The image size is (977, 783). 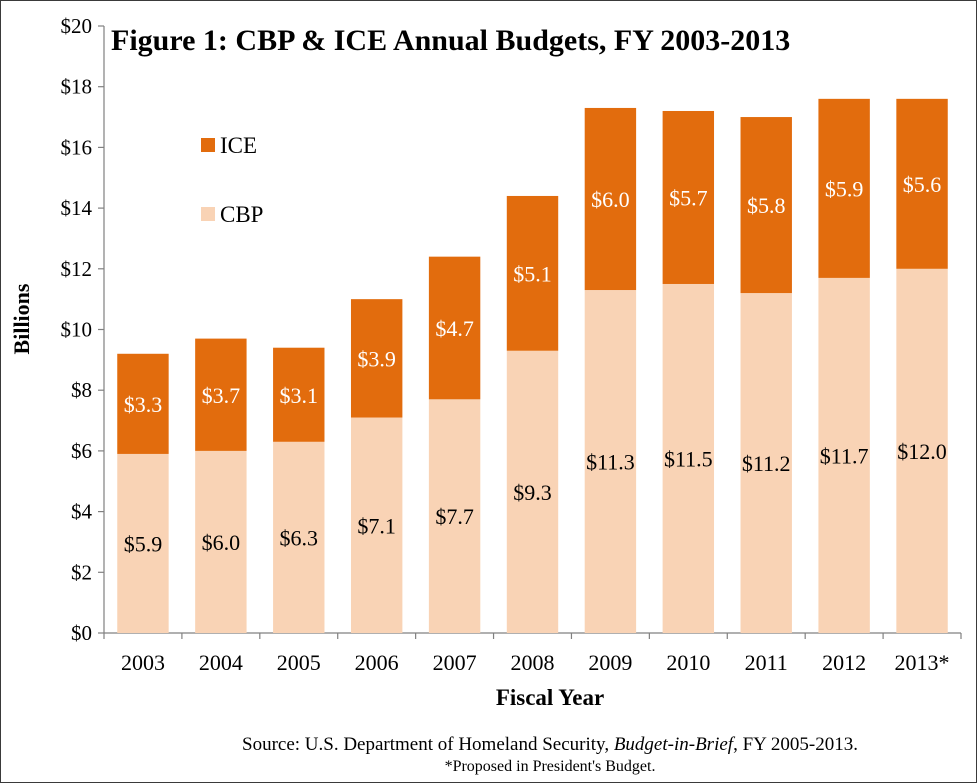 What do you see at coordinates (208, 214) in the screenshot?
I see `legend-swatch-cbp` at bounding box center [208, 214].